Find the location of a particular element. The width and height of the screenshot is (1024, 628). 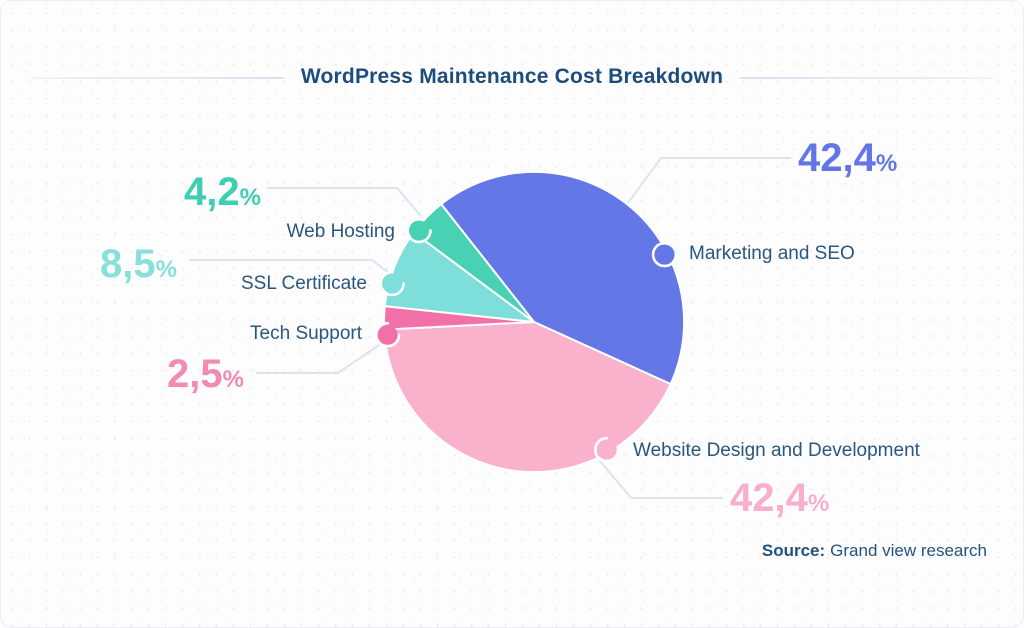

category-label-ssl-certificate: SSL Certificate is located at coordinates (303, 283).